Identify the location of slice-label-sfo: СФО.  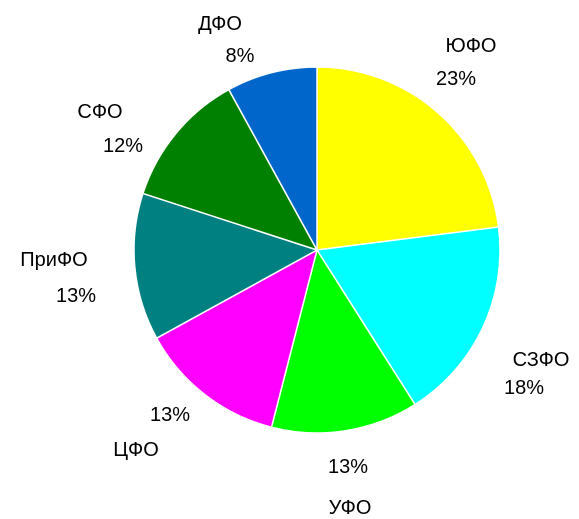
(100, 112).